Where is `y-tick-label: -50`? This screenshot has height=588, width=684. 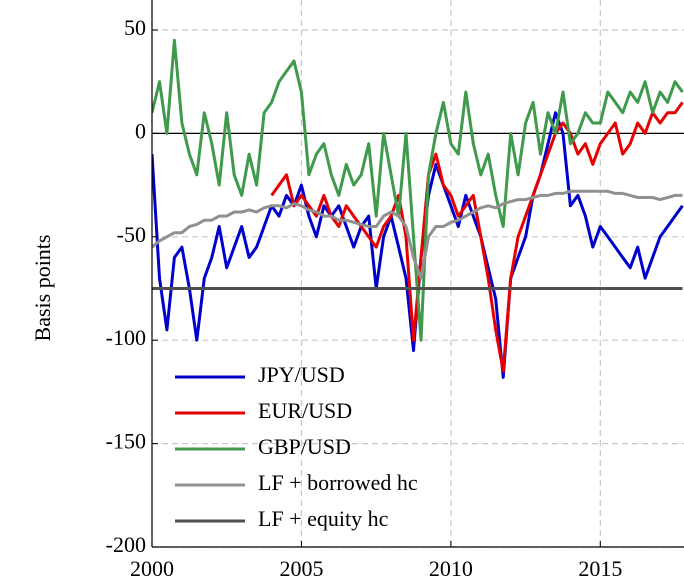
y-tick-label: -50 is located at coordinates (131, 234).